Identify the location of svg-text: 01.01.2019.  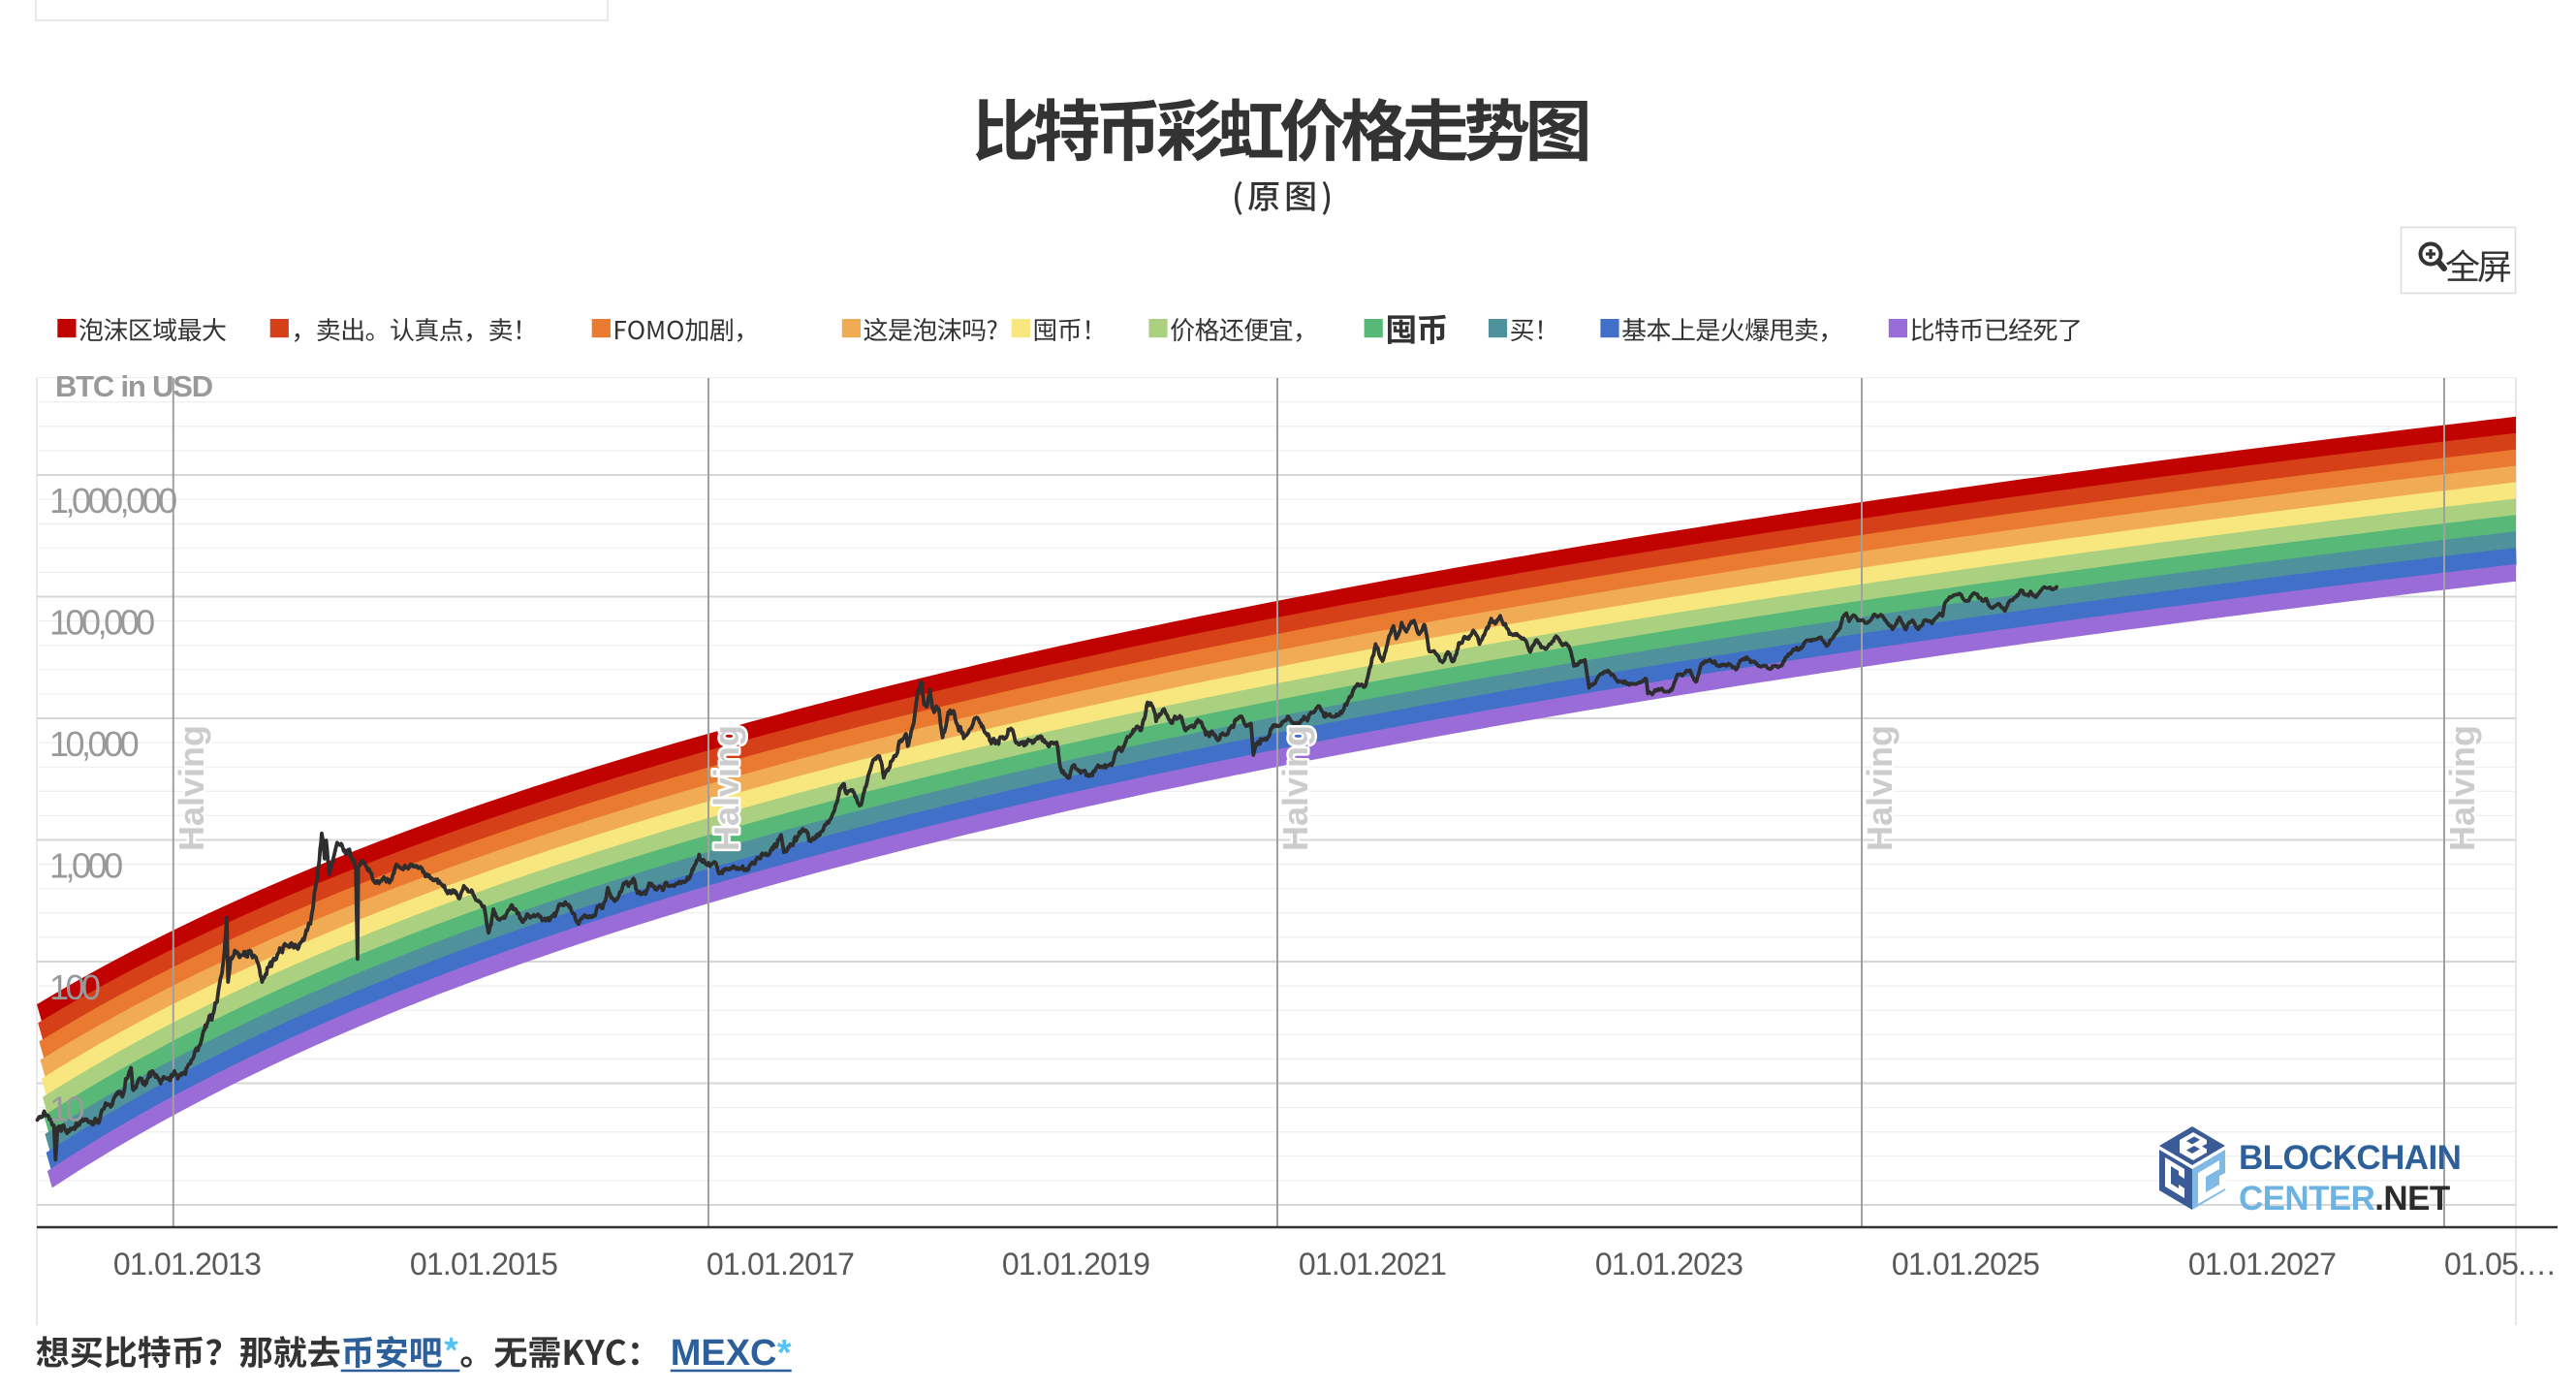
(1075, 1264).